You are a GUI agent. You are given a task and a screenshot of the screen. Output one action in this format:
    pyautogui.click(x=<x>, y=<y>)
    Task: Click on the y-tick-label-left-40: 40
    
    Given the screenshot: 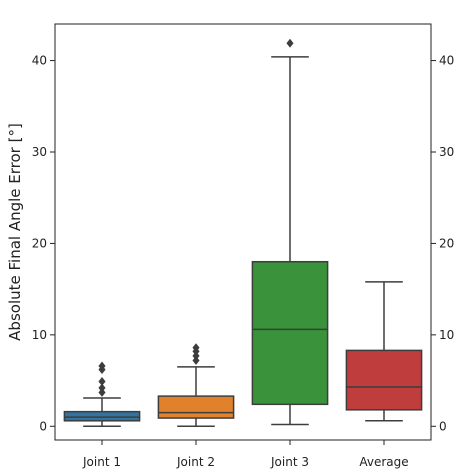 What is the action you would take?
    pyautogui.click(x=39, y=61)
    